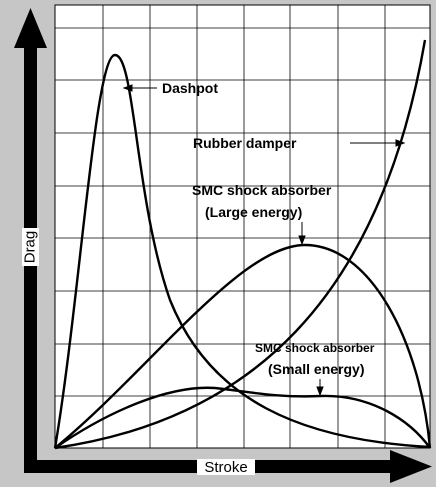 This screenshot has width=436, height=487. I want to click on annotation: Dashpot, so click(190, 88).